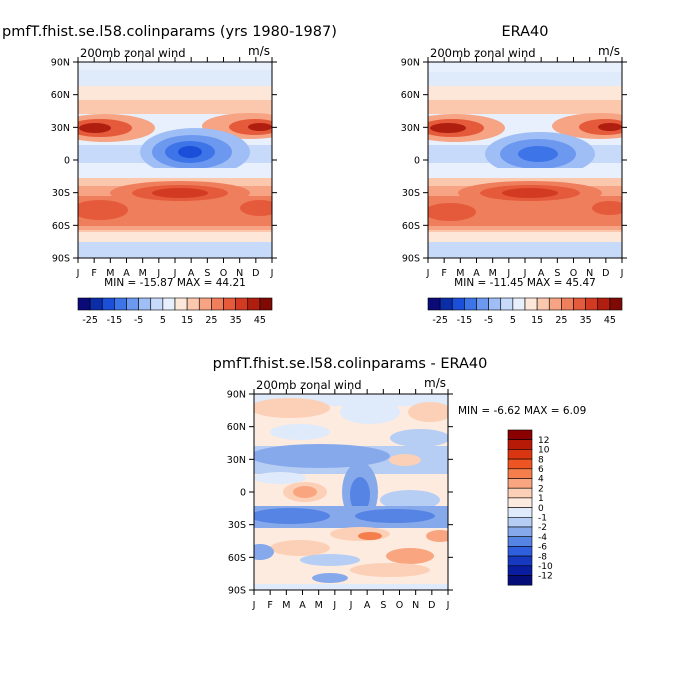 This screenshot has width=700, height=700. Describe the element at coordinates (542, 528) in the screenshot. I see `colorbar3-label: -2` at that location.